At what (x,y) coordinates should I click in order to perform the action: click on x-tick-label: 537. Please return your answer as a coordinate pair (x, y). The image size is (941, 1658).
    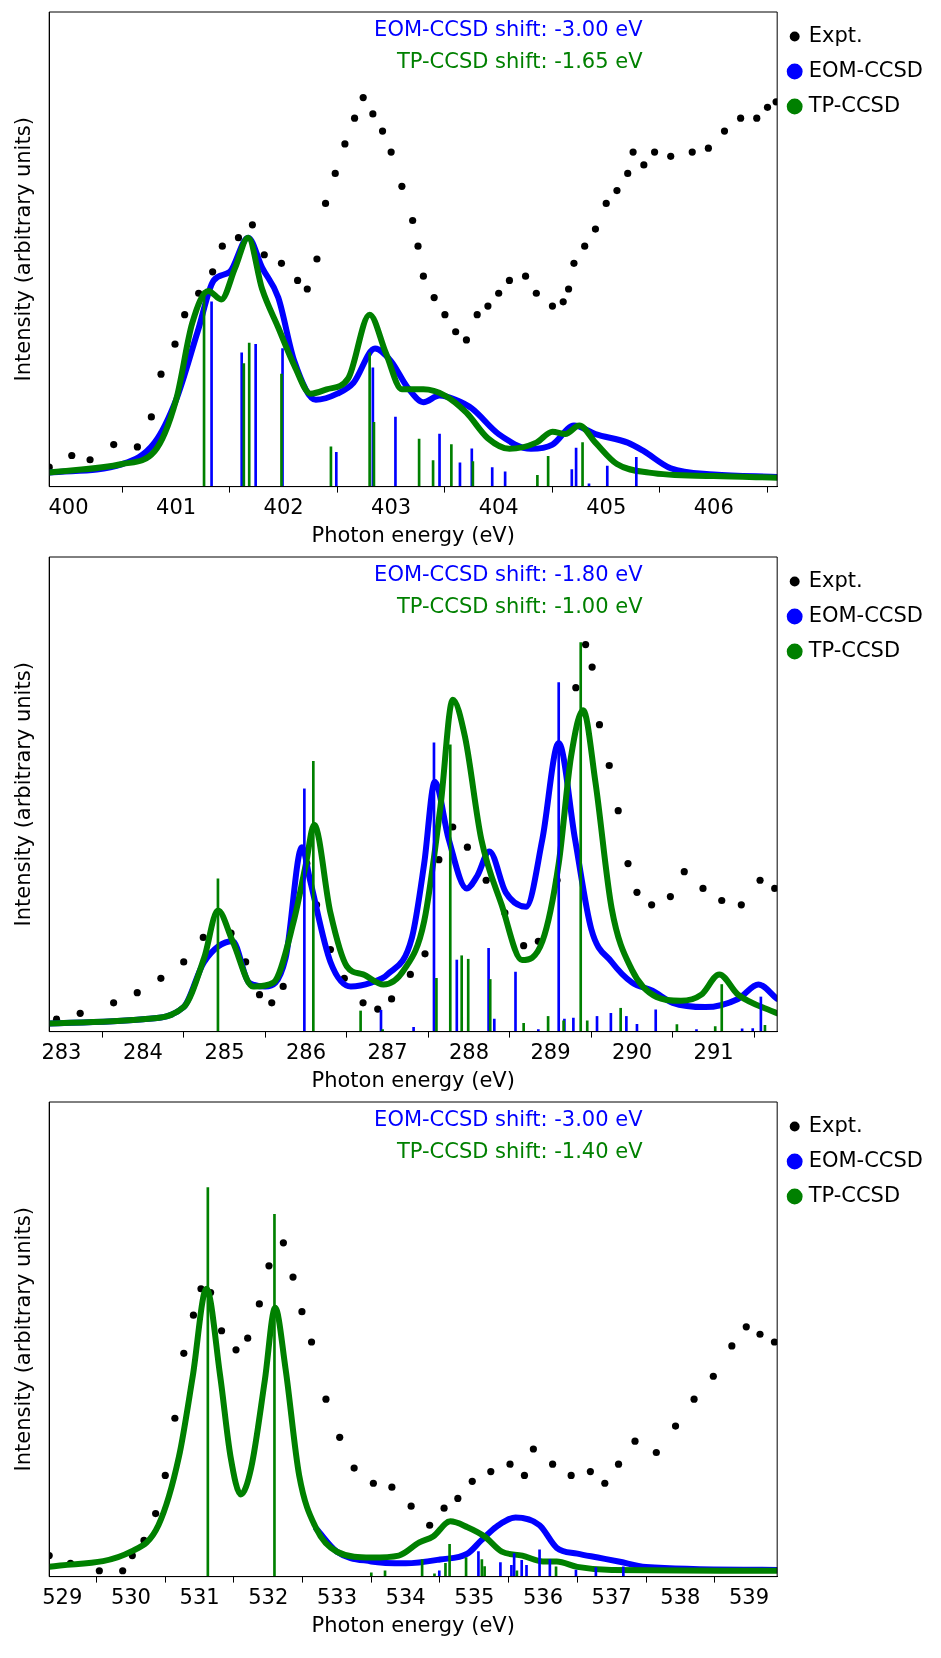
    Looking at the image, I should click on (611, 1596).